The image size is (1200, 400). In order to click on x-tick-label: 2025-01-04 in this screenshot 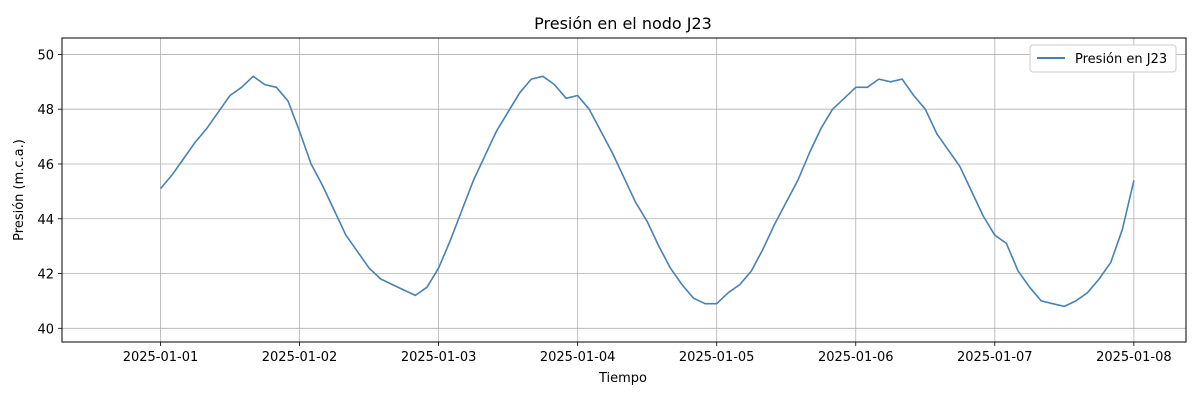, I will do `click(578, 357)`.